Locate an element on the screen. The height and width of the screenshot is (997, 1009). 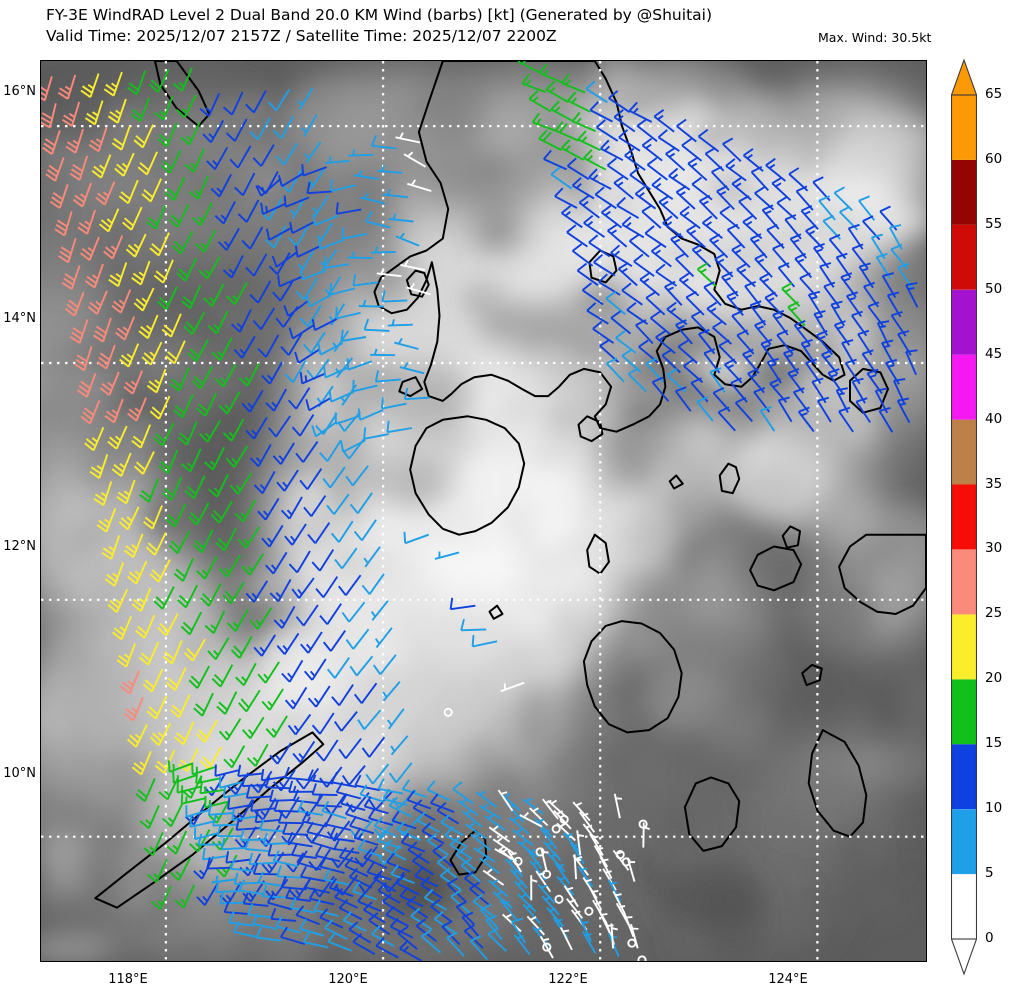
colorbar-svg is located at coordinates (964, 517).